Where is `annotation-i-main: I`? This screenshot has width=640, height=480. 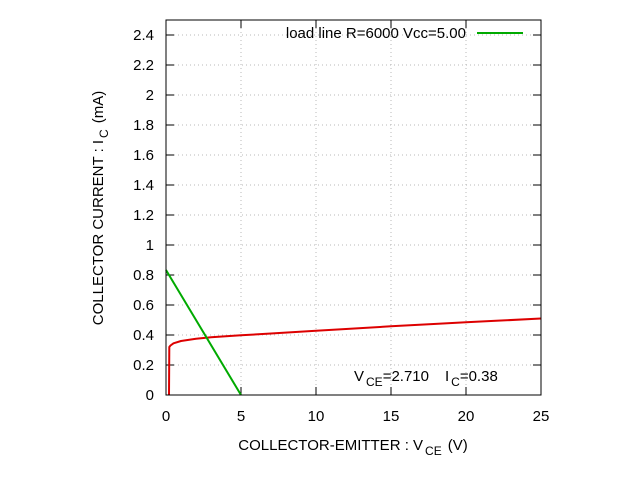 annotation-i-main: I is located at coordinates (447, 376).